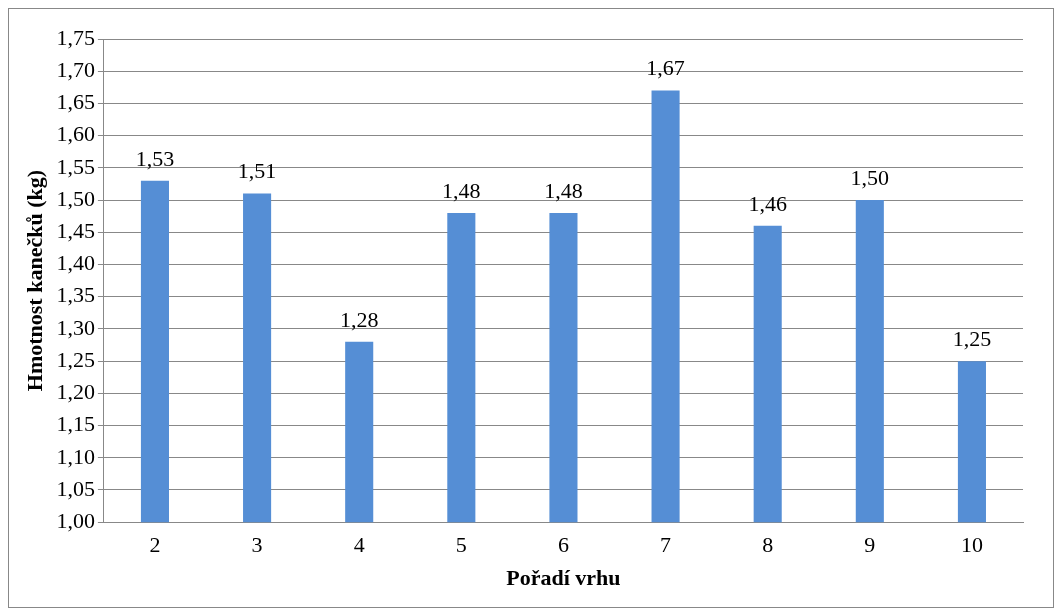 The width and height of the screenshot is (1062, 616). Describe the element at coordinates (359, 319) in the screenshot. I see `data-label: 1,28` at that location.